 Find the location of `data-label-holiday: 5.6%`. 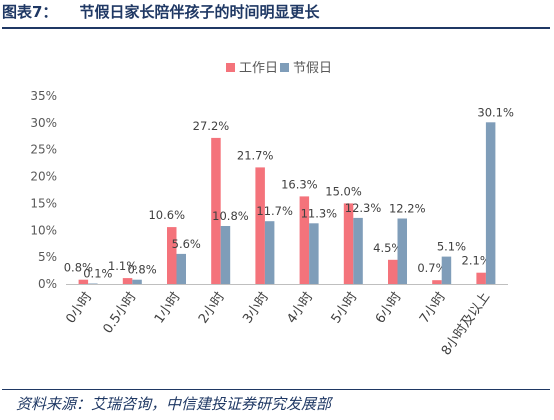

data-label-holiday: 5.6% is located at coordinates (186, 244).